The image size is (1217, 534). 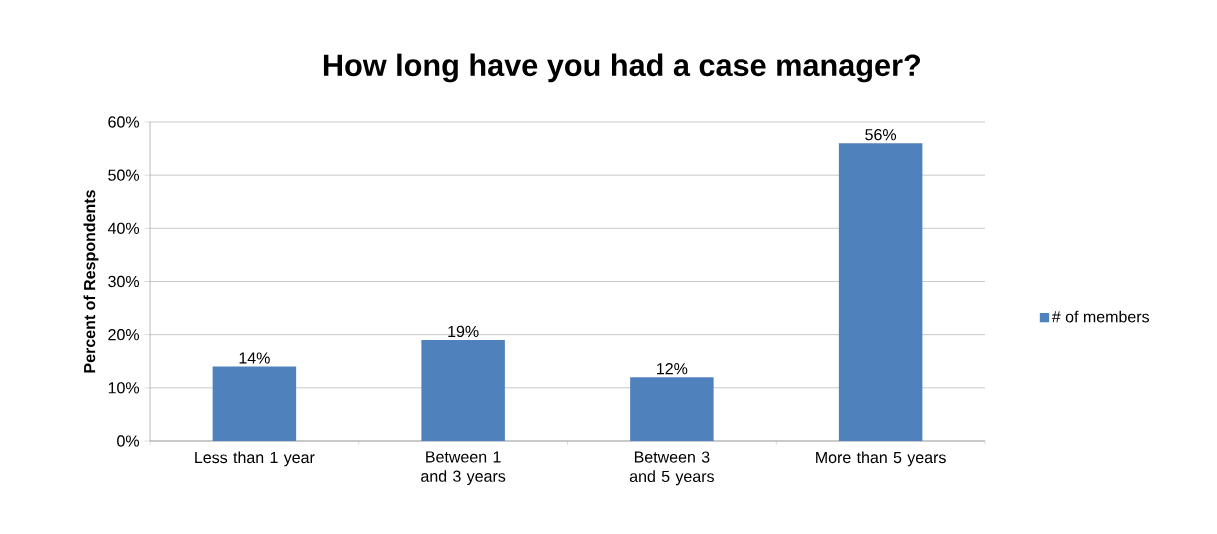 What do you see at coordinates (124, 281) in the screenshot?
I see `y-tick-label: 30%` at bounding box center [124, 281].